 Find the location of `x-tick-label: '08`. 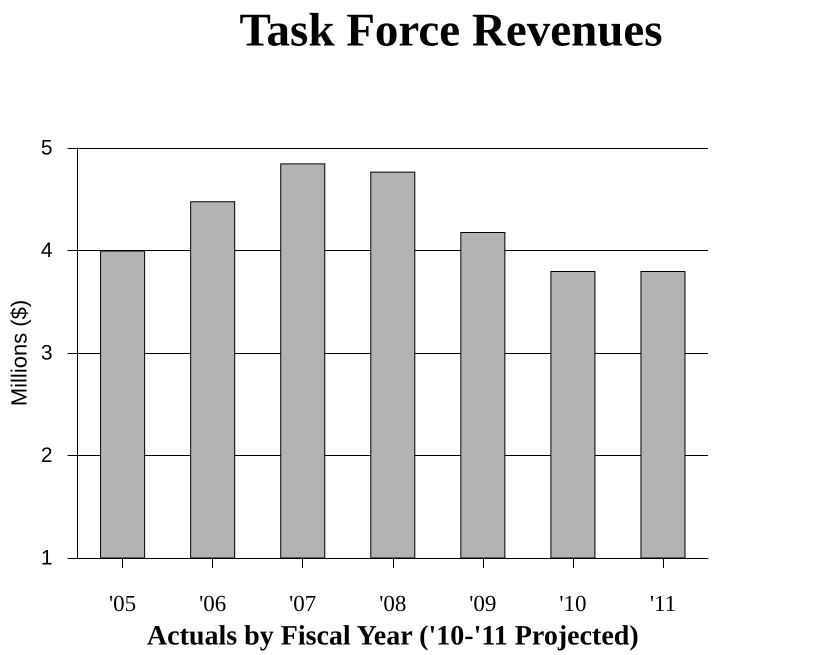

x-tick-label: '08 is located at coordinates (392, 603).